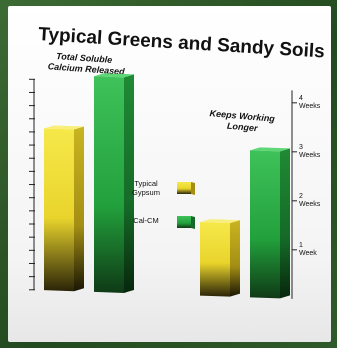 This screenshot has height=348, width=337. I want to click on right-axis-tick-label: 3, so click(301, 147).